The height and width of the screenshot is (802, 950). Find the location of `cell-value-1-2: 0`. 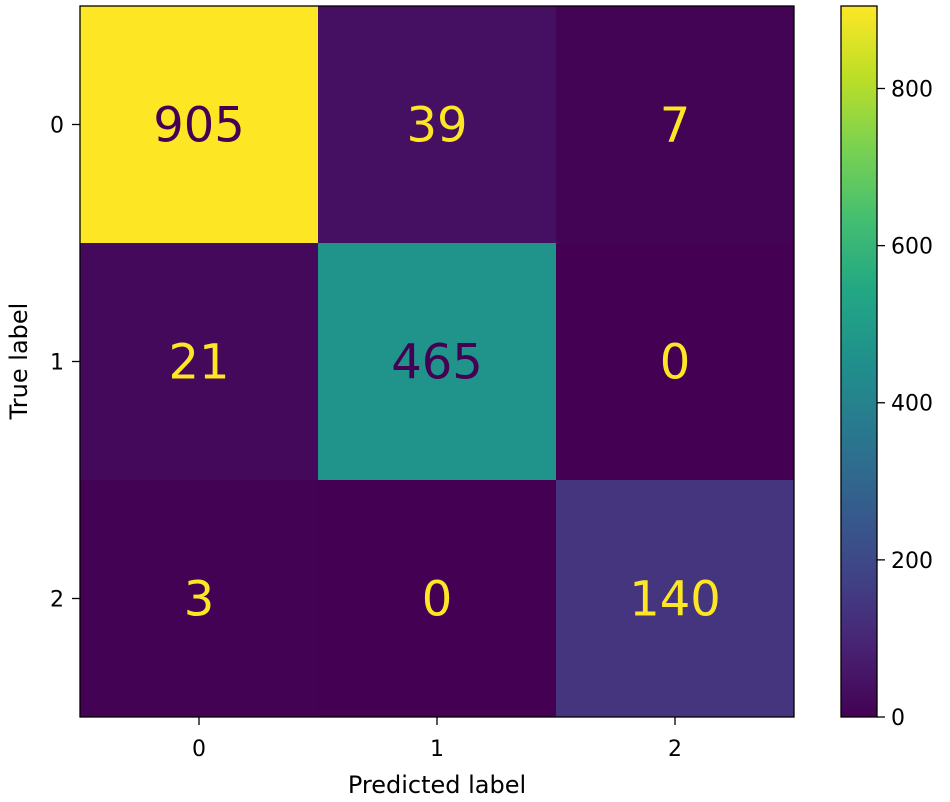

cell-value-1-2: 0 is located at coordinates (675, 363).